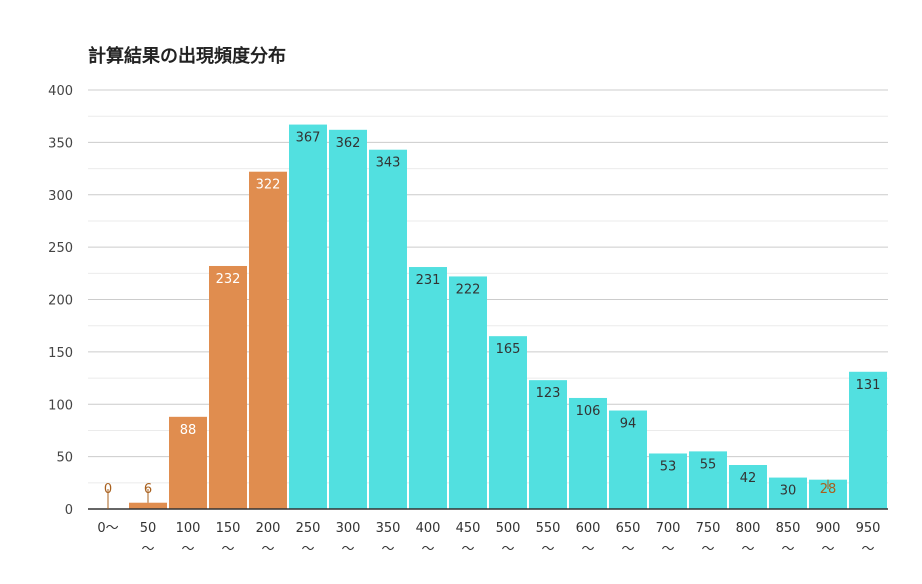  Describe the element at coordinates (60, 196) in the screenshot. I see `y-tick-label: 300` at that location.